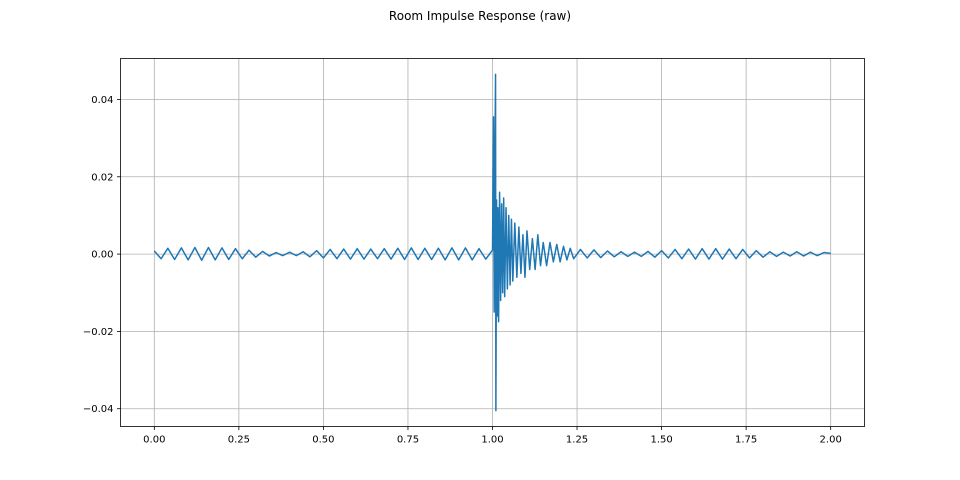 This screenshot has height=480, width=960. I want to click on x-tick-label: 0.25, so click(239, 440).